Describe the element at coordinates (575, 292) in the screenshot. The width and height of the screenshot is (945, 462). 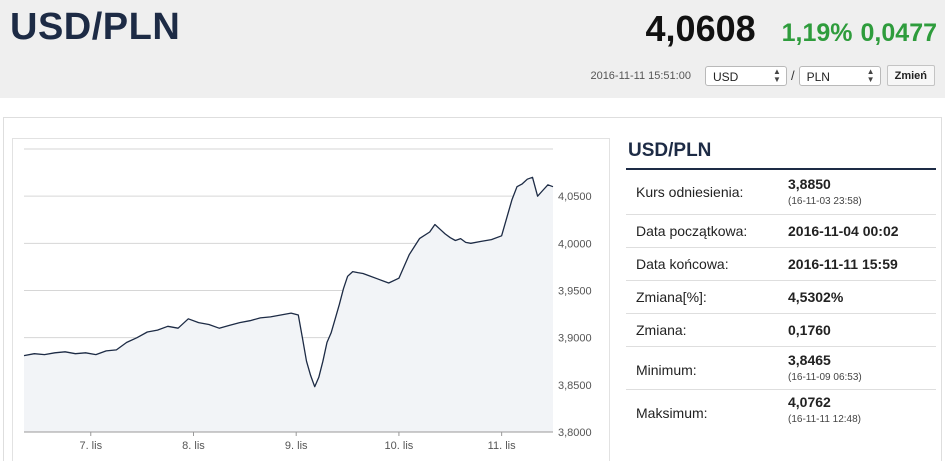
I see `y-tick-label: 3,9500` at that location.